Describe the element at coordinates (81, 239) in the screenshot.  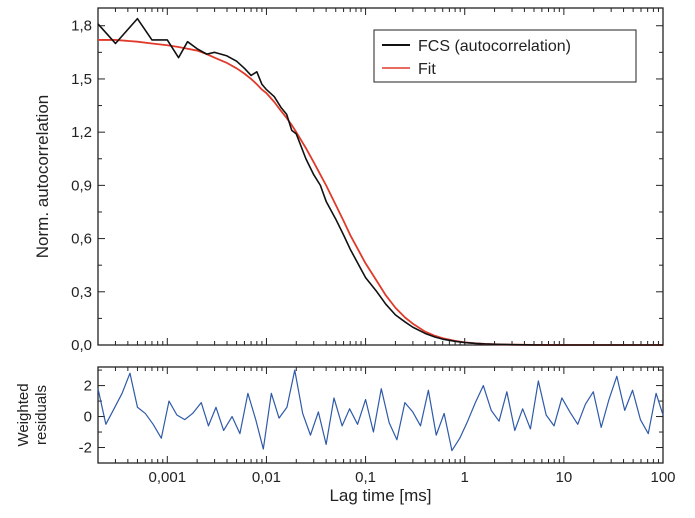
I see `y-tick-label: 0,6` at that location.